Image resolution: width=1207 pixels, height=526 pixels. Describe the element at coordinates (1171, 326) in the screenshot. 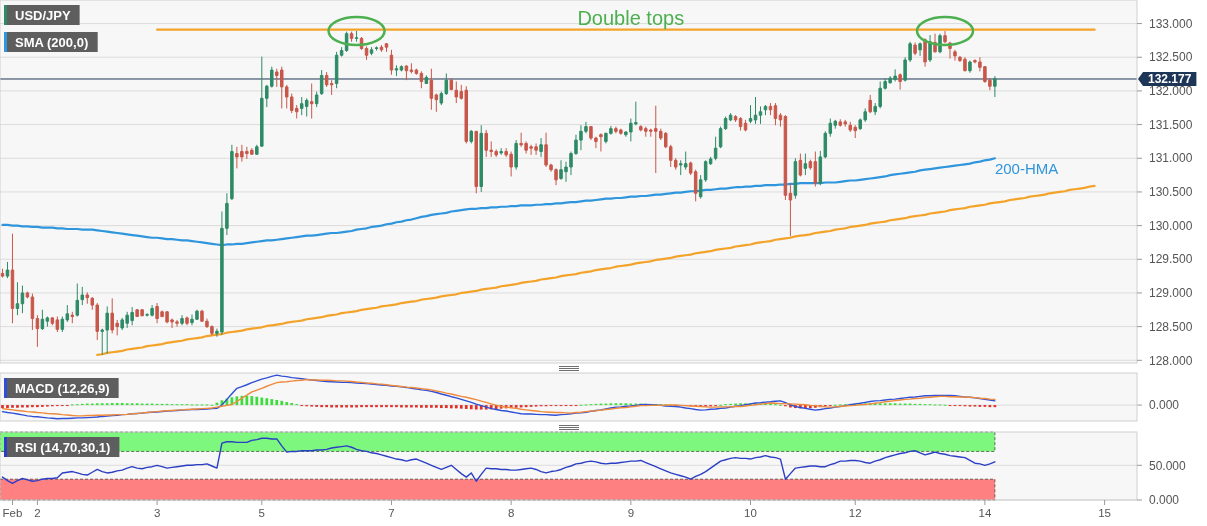

I see `y-tick-label: 128.500` at that location.